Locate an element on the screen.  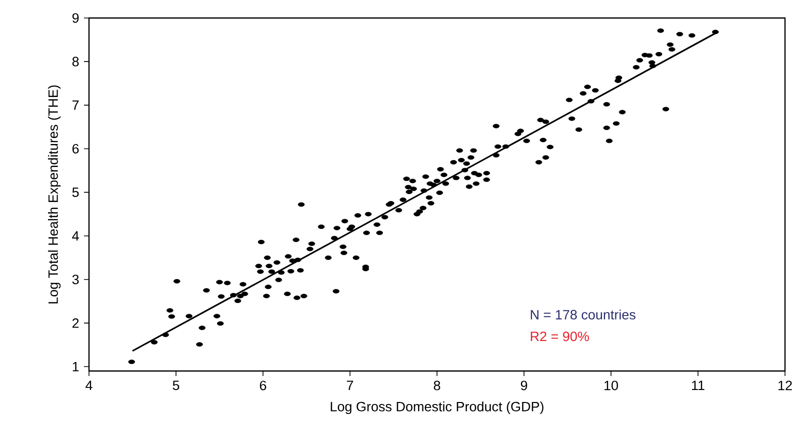
y-tick-label: 4 is located at coordinates (75, 236).